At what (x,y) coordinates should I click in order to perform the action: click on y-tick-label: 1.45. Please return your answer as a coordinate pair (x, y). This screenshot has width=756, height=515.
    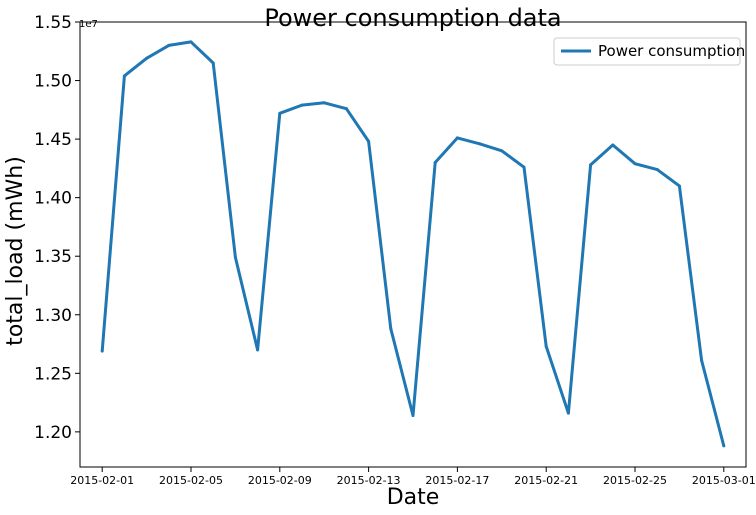
    Looking at the image, I should click on (53, 140).